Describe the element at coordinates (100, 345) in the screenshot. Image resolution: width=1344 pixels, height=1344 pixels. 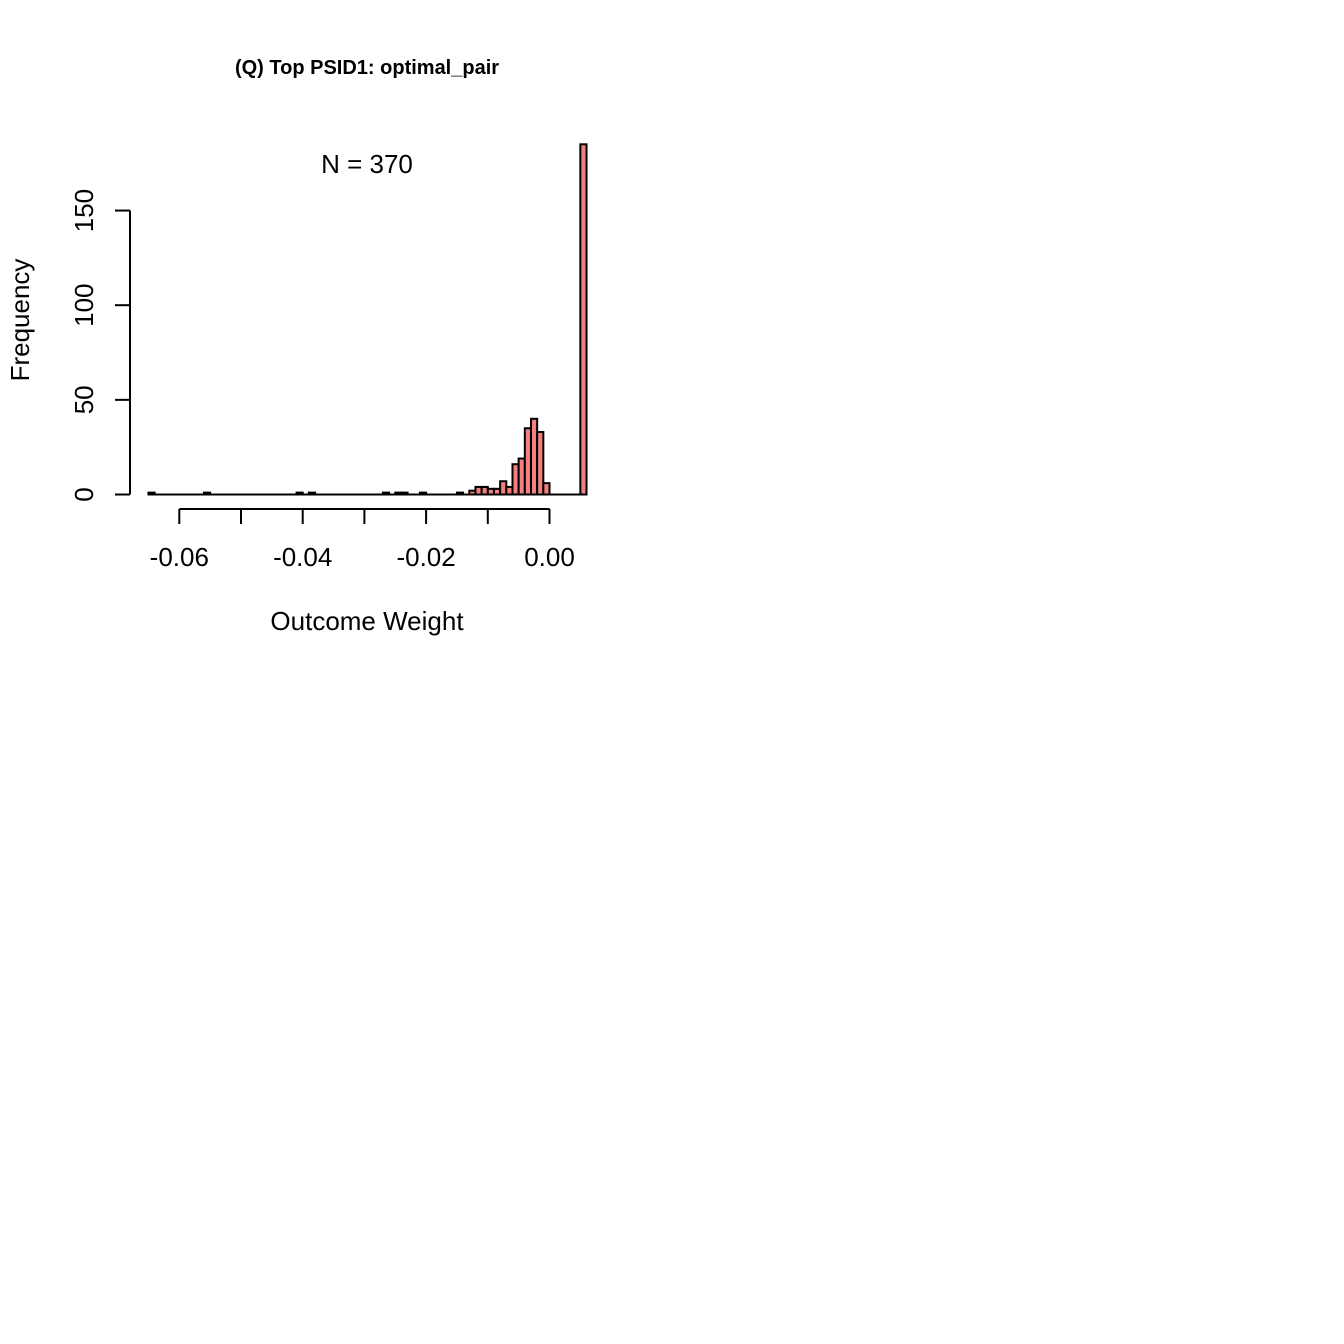
I see `y-axis: 0 50 100 150` at that location.